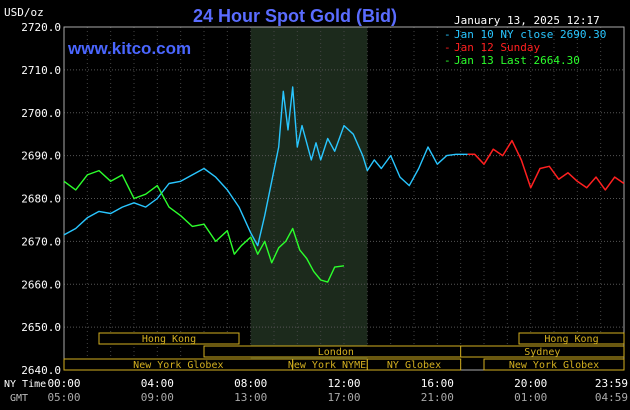  I want to click on x-tick-label-gmt: 04:59, so click(611, 397).